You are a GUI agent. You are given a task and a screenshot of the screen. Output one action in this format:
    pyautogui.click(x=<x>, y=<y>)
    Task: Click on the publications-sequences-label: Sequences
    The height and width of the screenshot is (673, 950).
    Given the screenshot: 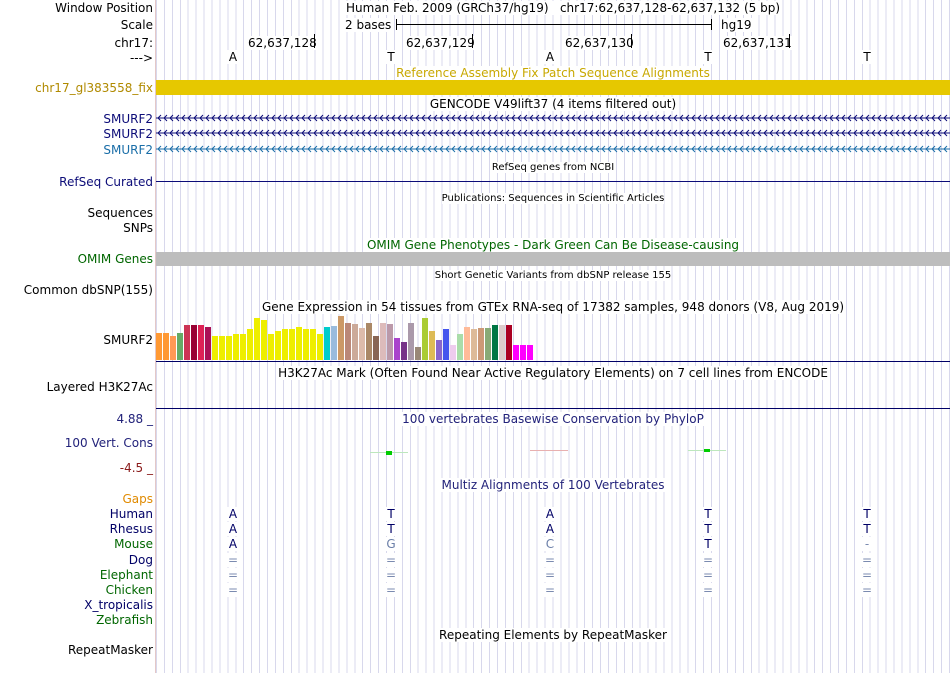 What is the action you would take?
    pyautogui.click(x=119, y=213)
    